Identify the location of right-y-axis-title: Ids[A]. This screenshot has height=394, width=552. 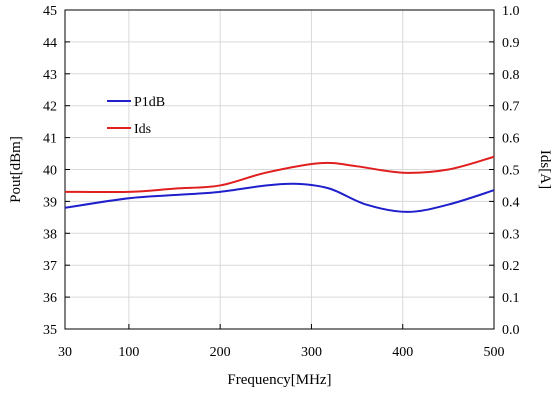
(544, 169).